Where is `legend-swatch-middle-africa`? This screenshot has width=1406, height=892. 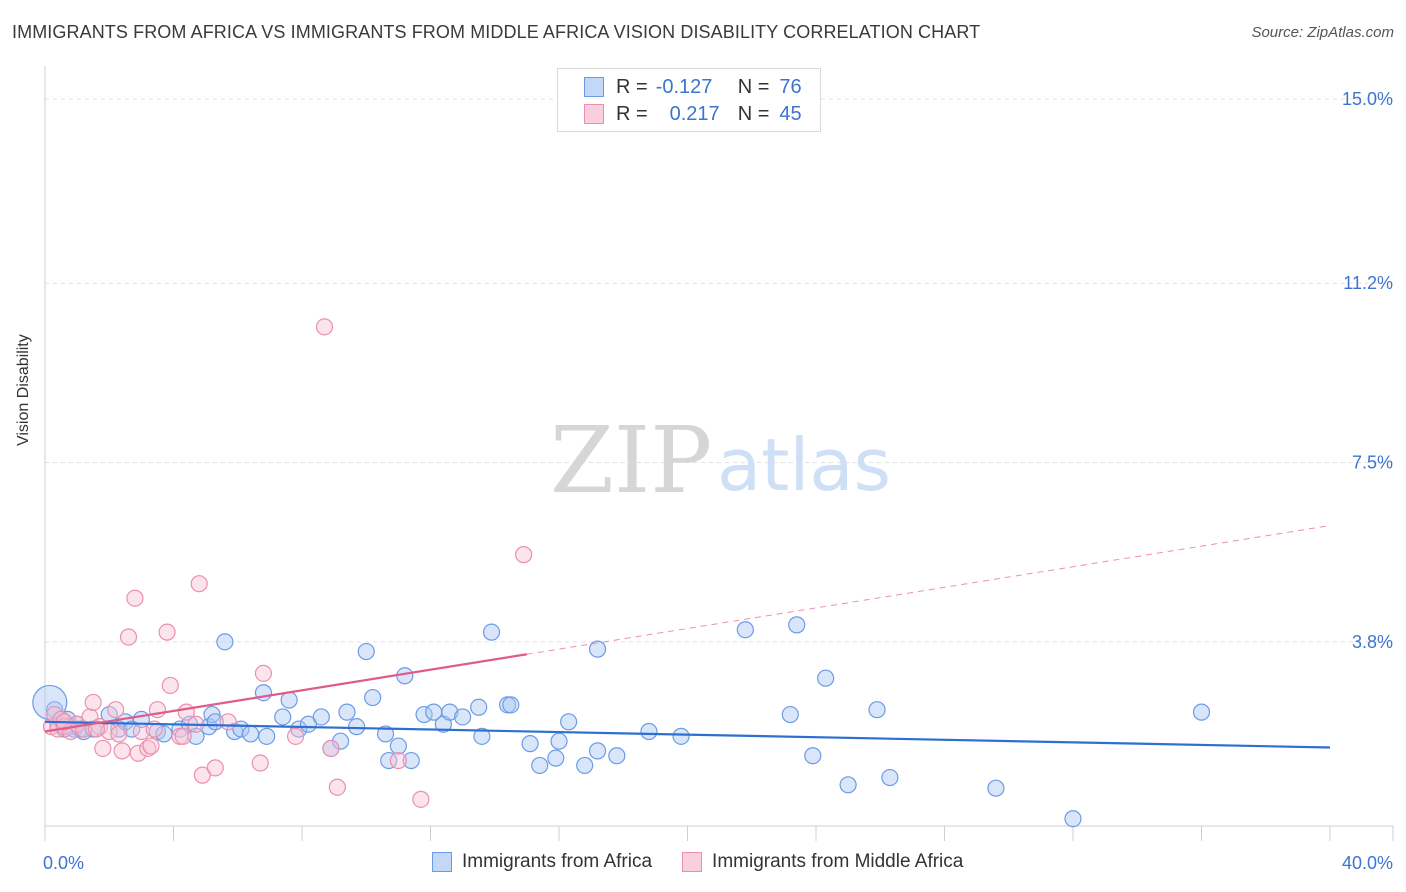 legend-swatch-middle-africa is located at coordinates (594, 114).